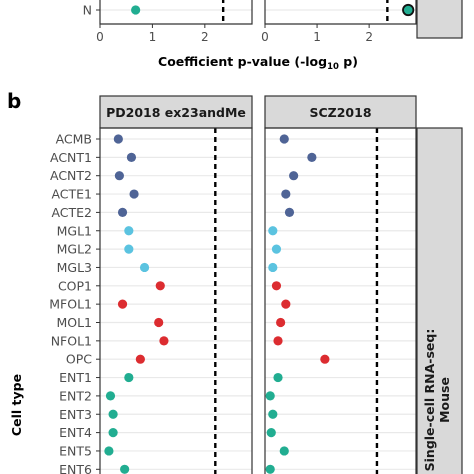  What do you see at coordinates (74, 322) in the screenshot?
I see `y-tick-label: MOL1` at bounding box center [74, 322].